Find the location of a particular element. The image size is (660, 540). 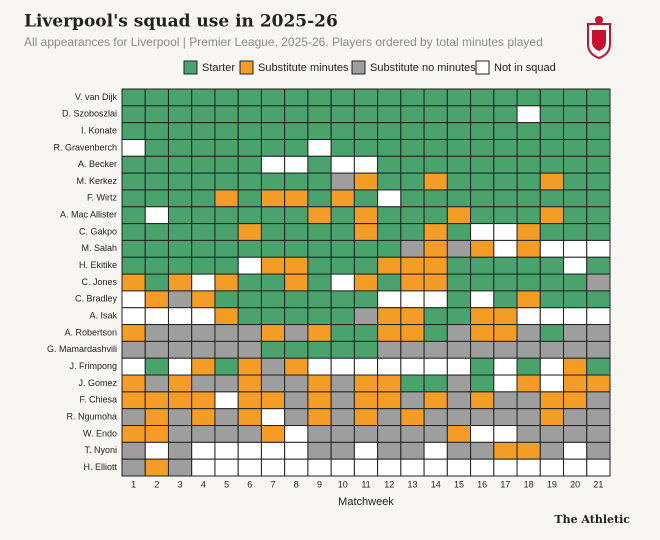

x-tick-label: 11 is located at coordinates (365, 484).